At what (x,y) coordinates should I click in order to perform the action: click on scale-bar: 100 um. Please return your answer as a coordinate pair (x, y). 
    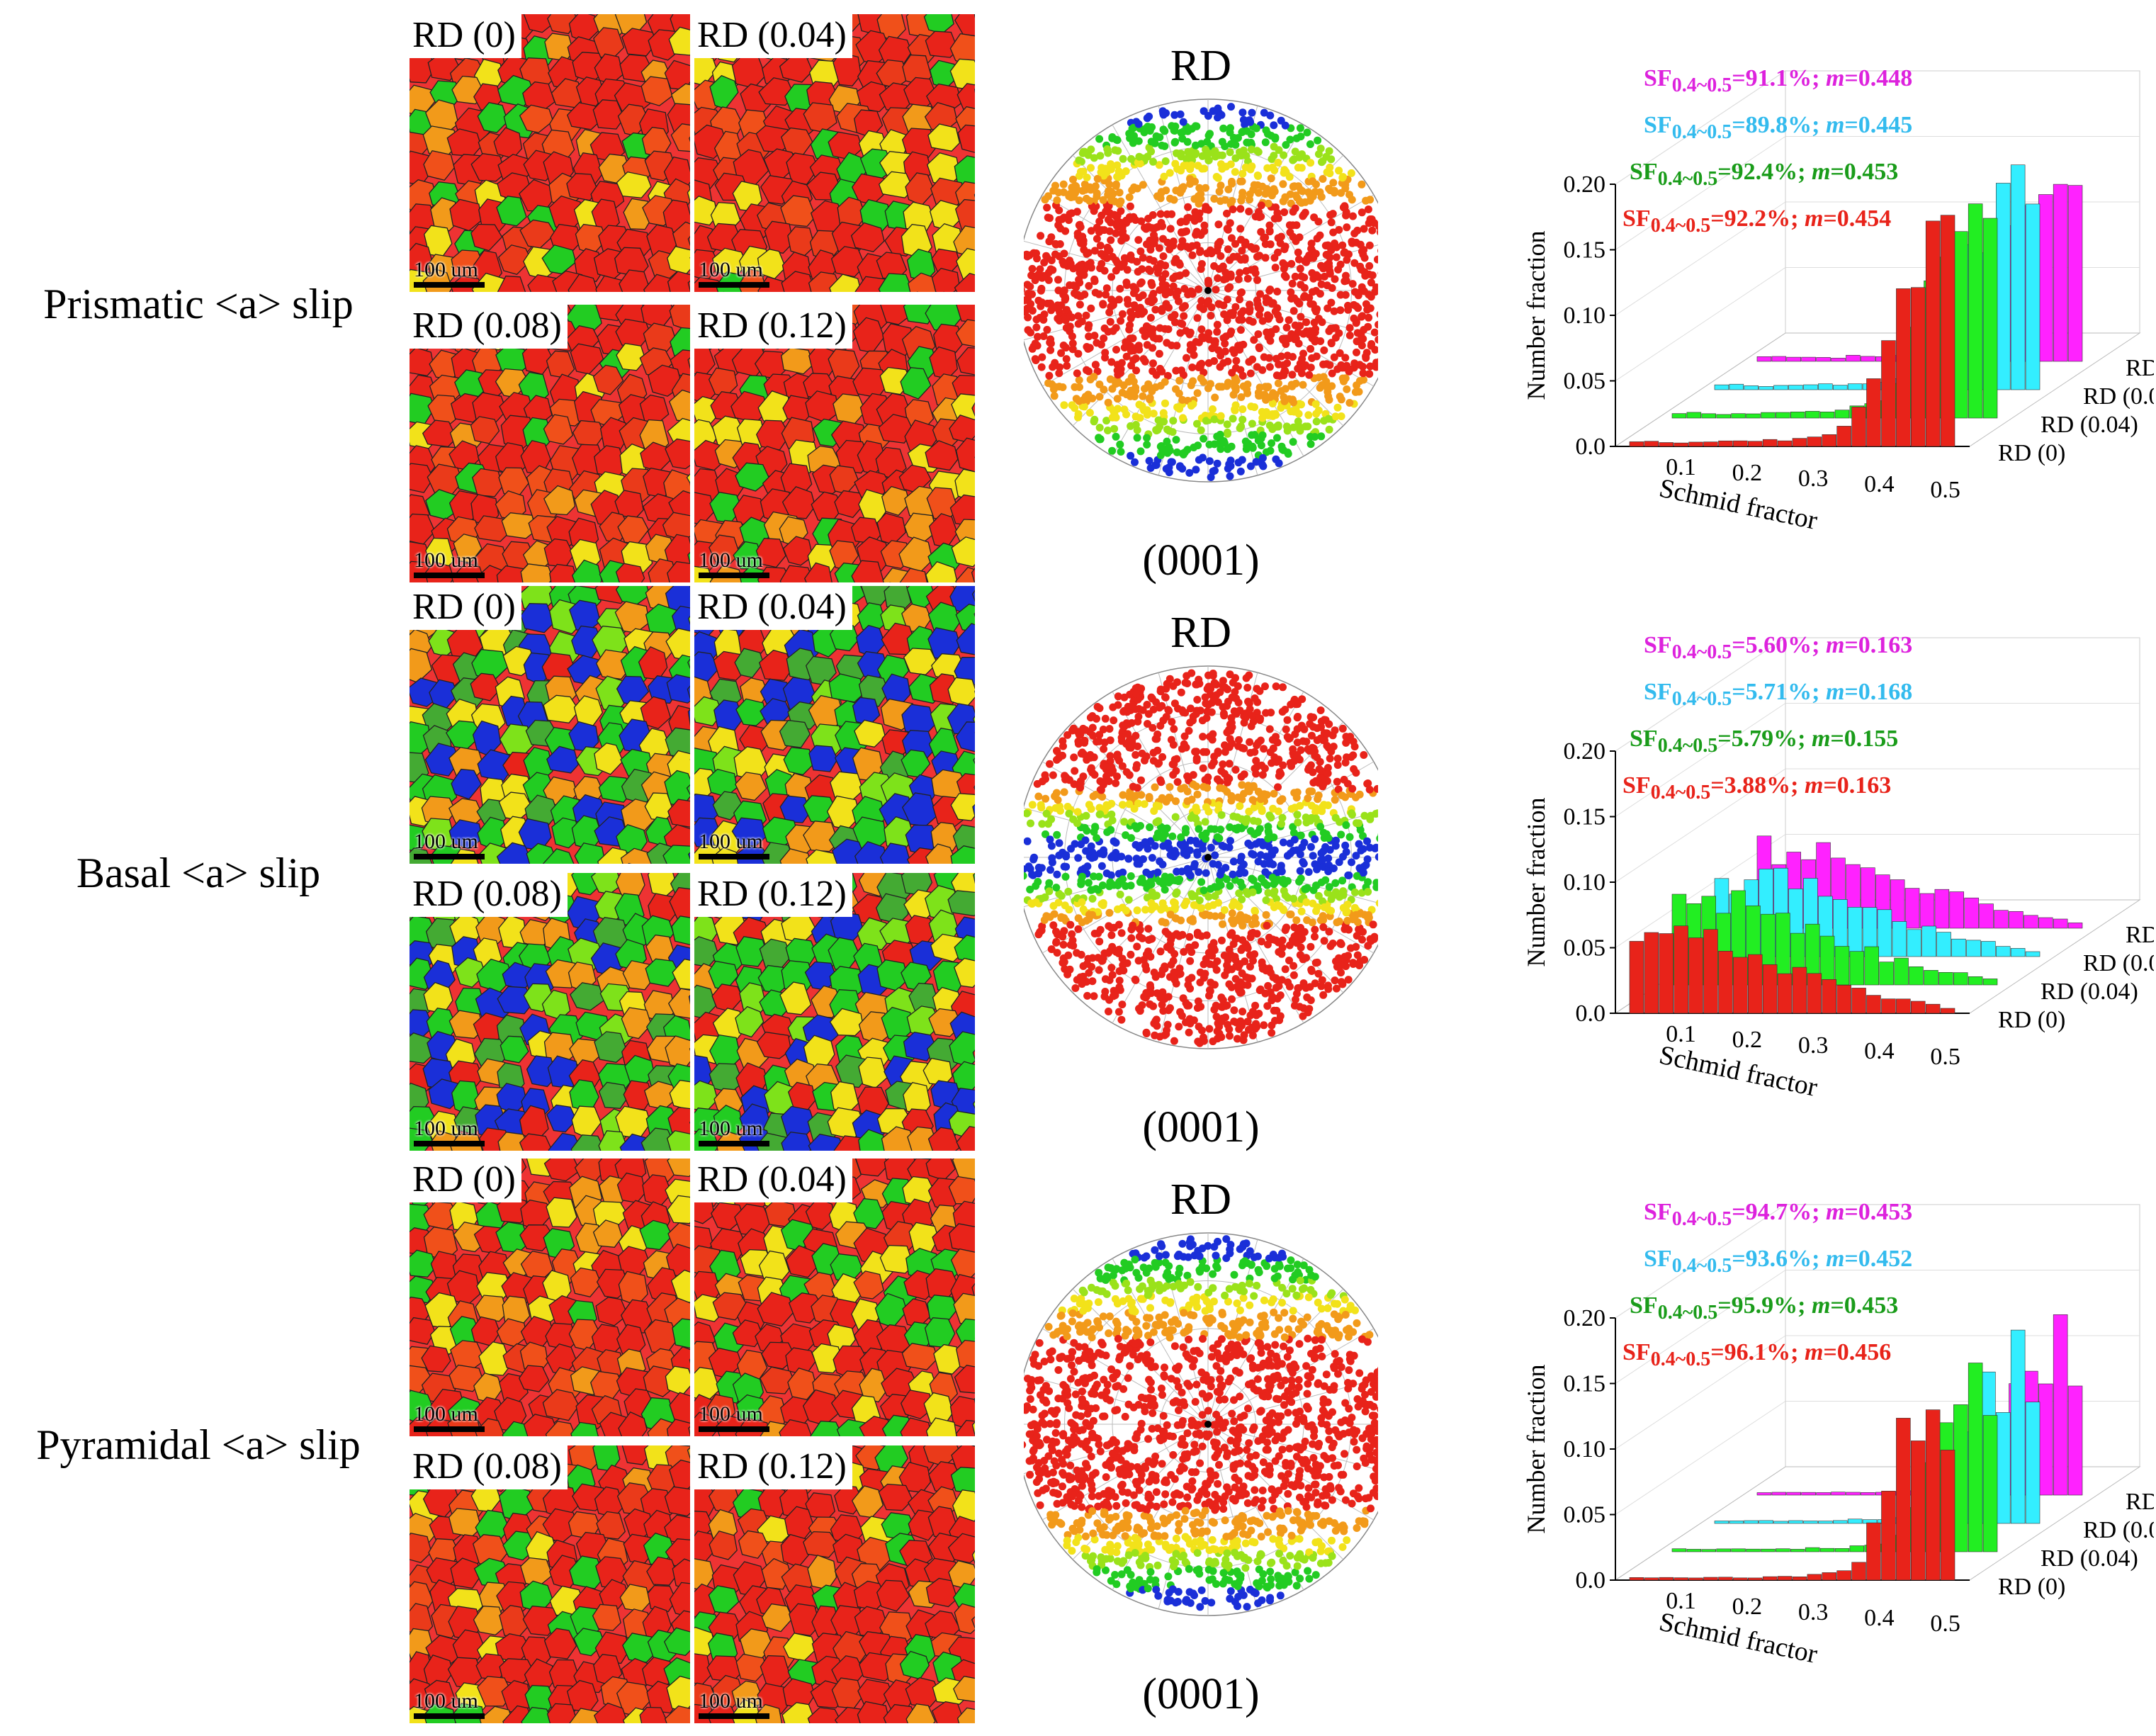
    Looking at the image, I should click on (734, 273).